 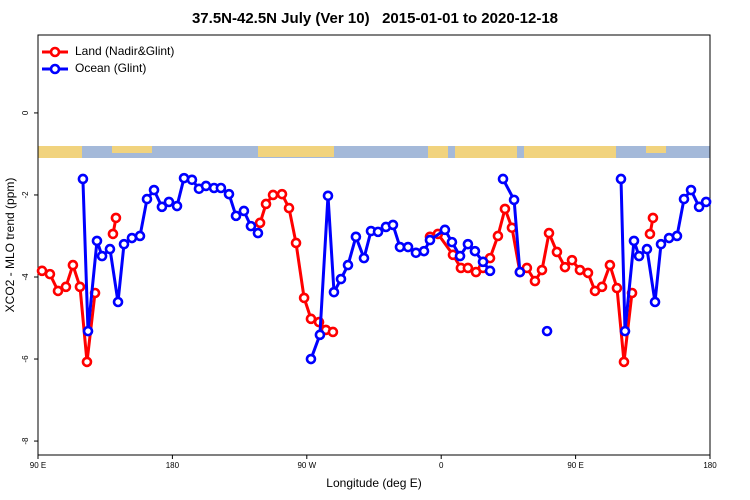 What do you see at coordinates (124, 51) in the screenshot?
I see `legend-label: Land (Nadir&Glint)` at bounding box center [124, 51].